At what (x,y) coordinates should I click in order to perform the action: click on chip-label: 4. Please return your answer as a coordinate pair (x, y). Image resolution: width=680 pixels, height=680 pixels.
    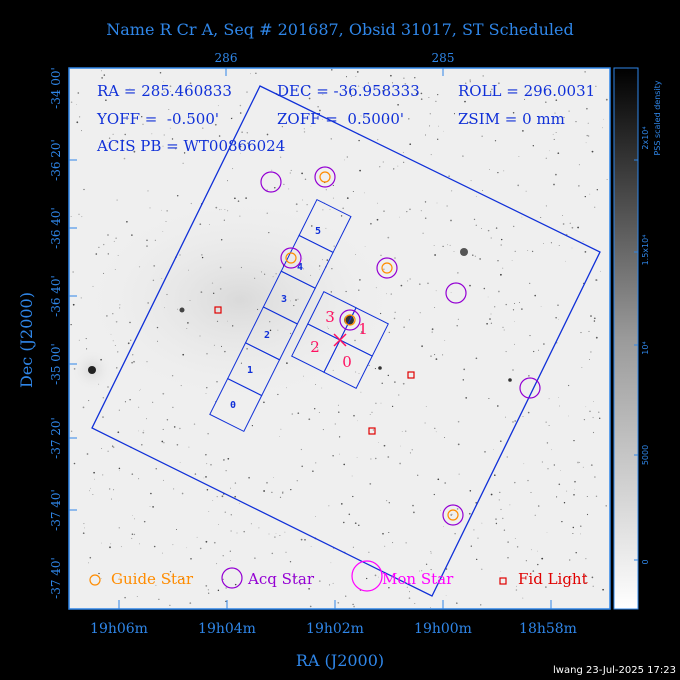
    Looking at the image, I should click on (300, 267).